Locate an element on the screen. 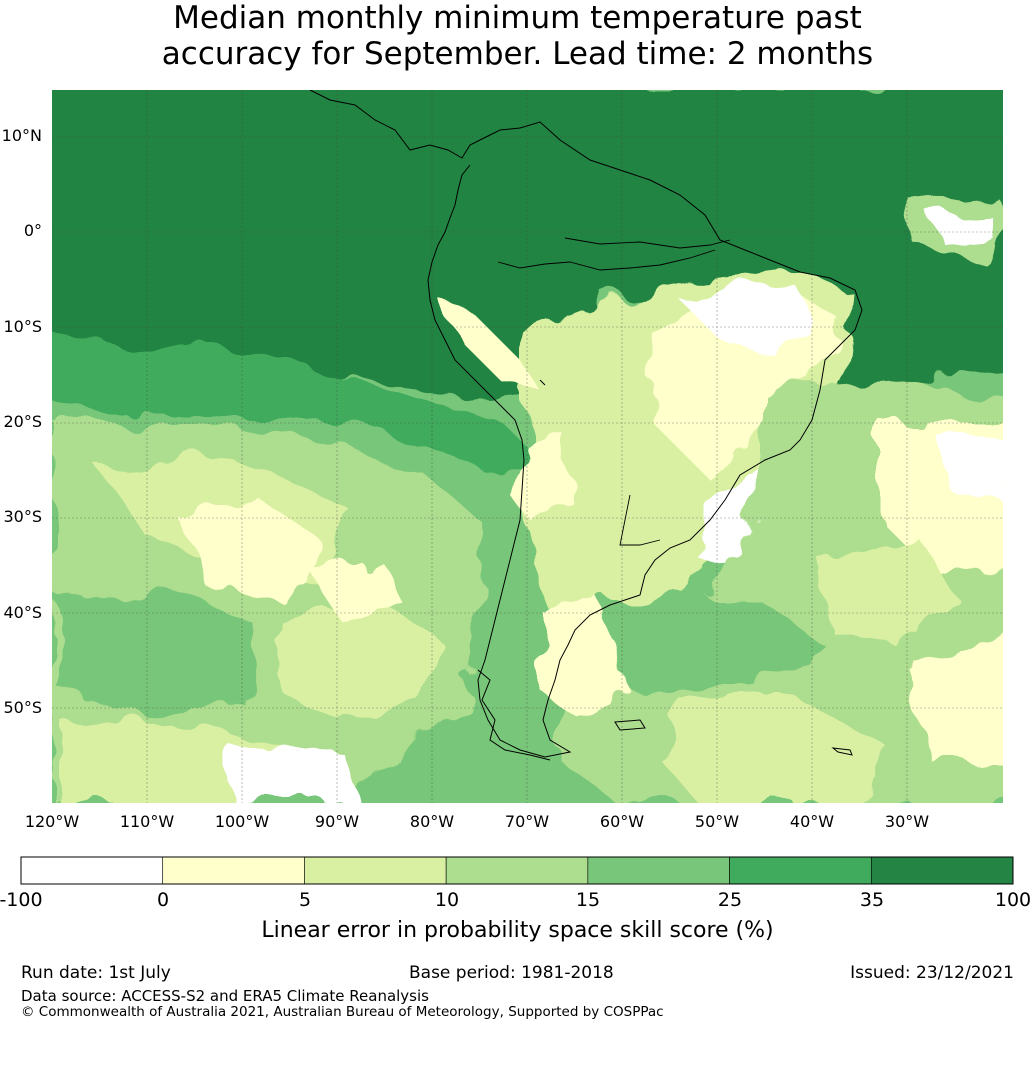  colorbar-tick-label: 10 is located at coordinates (447, 900).